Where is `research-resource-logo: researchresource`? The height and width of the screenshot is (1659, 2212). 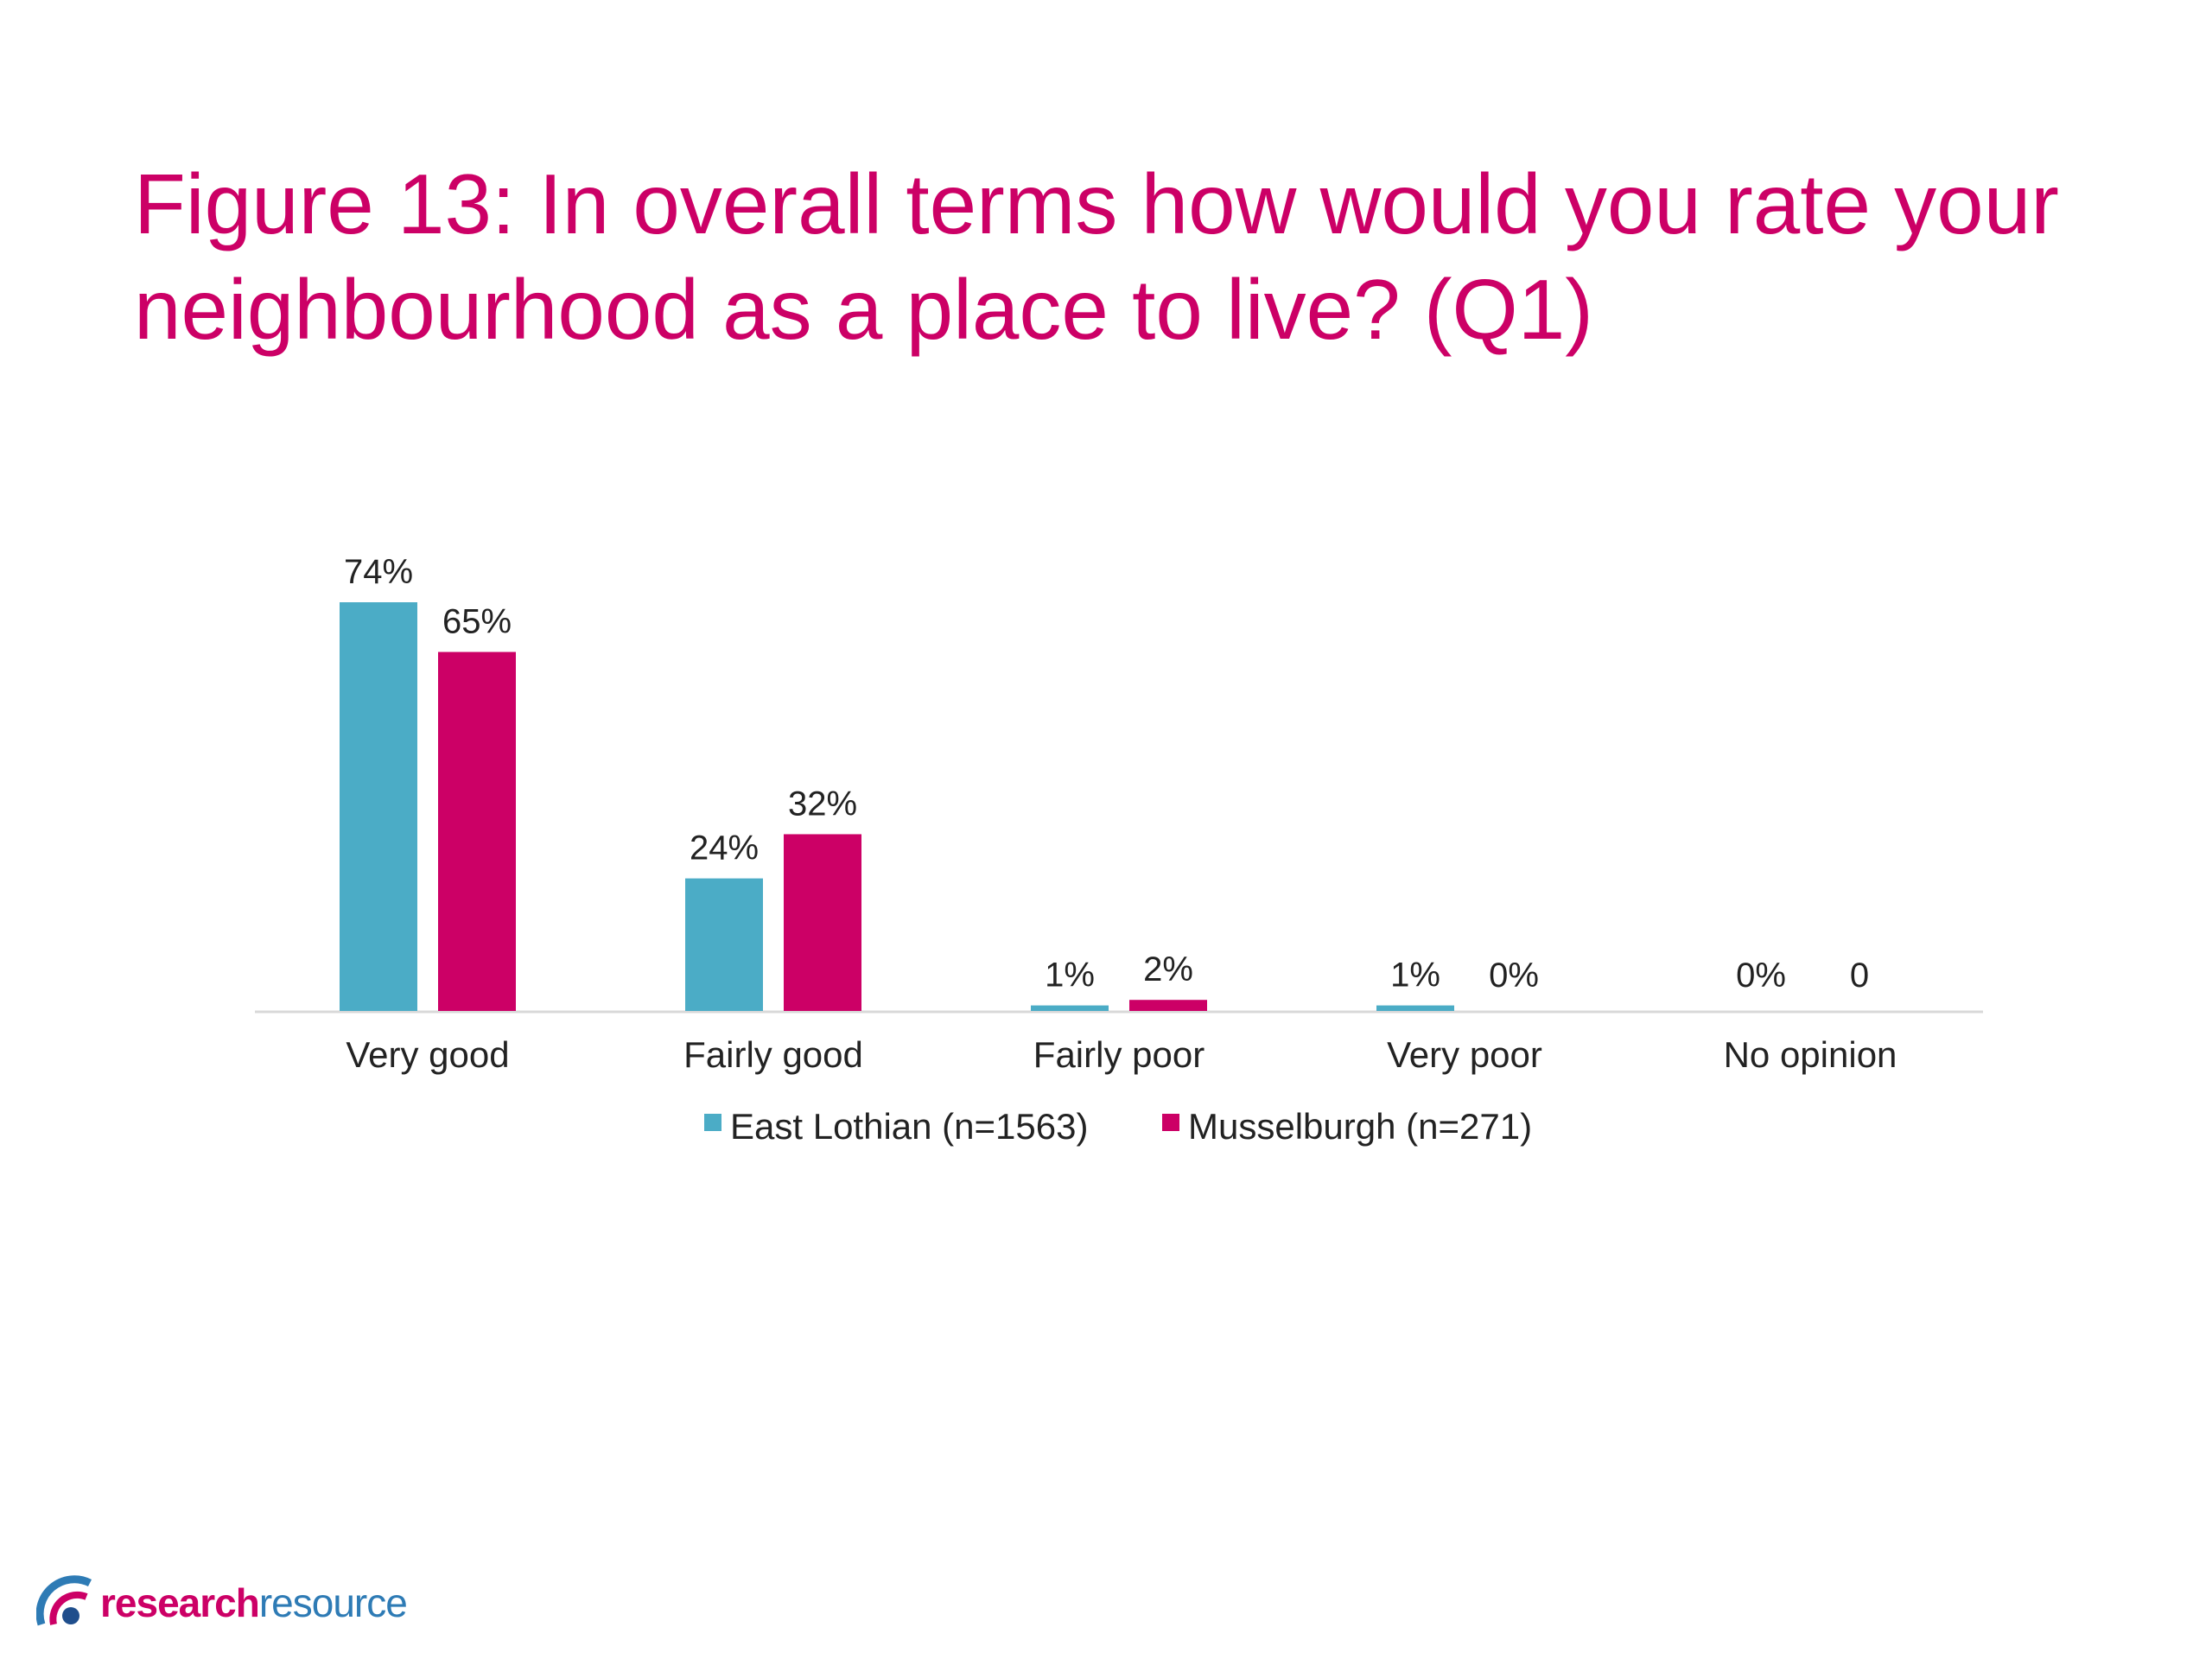 research-resource-logo: researchresource is located at coordinates (235, 1603).